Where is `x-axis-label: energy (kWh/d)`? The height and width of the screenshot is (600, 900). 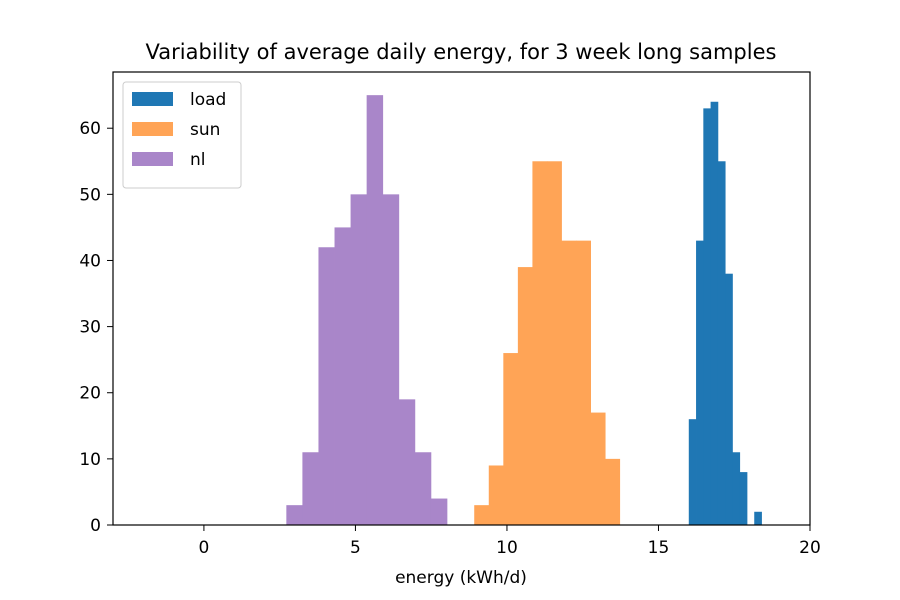 x-axis-label: energy (kWh/d) is located at coordinates (461, 578).